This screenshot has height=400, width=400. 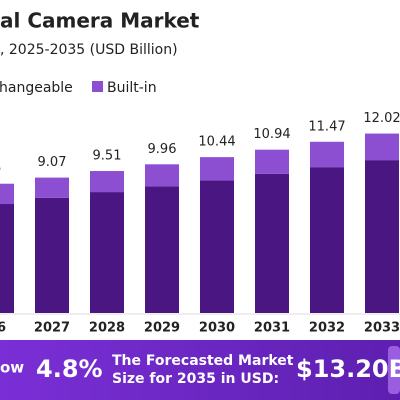 I want to click on total-label: 6, so click(x=0, y=168).